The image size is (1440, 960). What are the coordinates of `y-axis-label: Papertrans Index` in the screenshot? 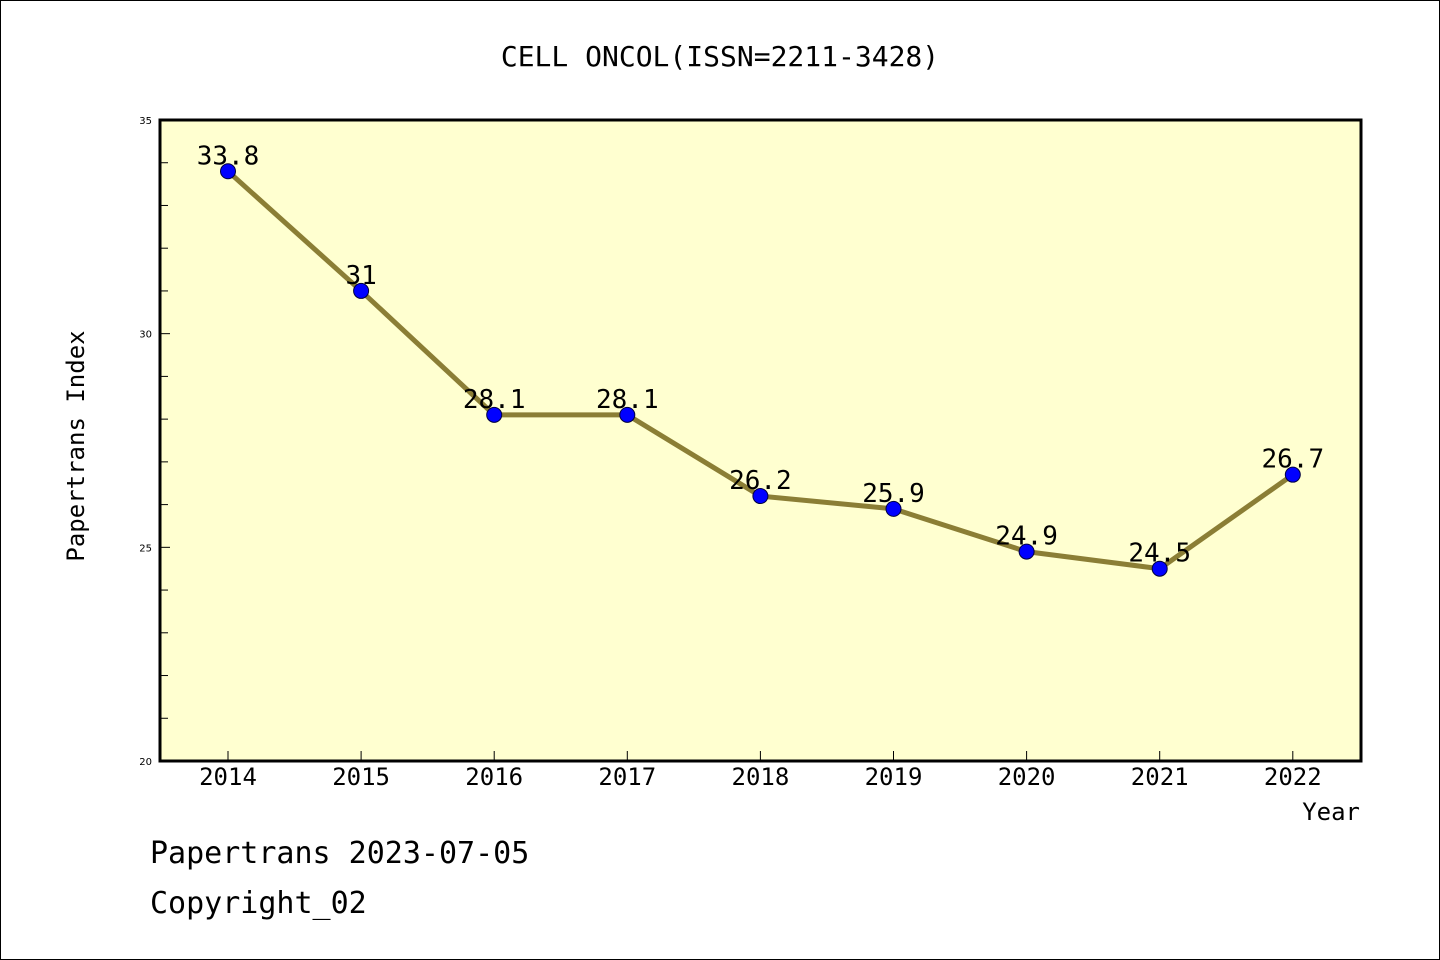 It's located at (76, 445).